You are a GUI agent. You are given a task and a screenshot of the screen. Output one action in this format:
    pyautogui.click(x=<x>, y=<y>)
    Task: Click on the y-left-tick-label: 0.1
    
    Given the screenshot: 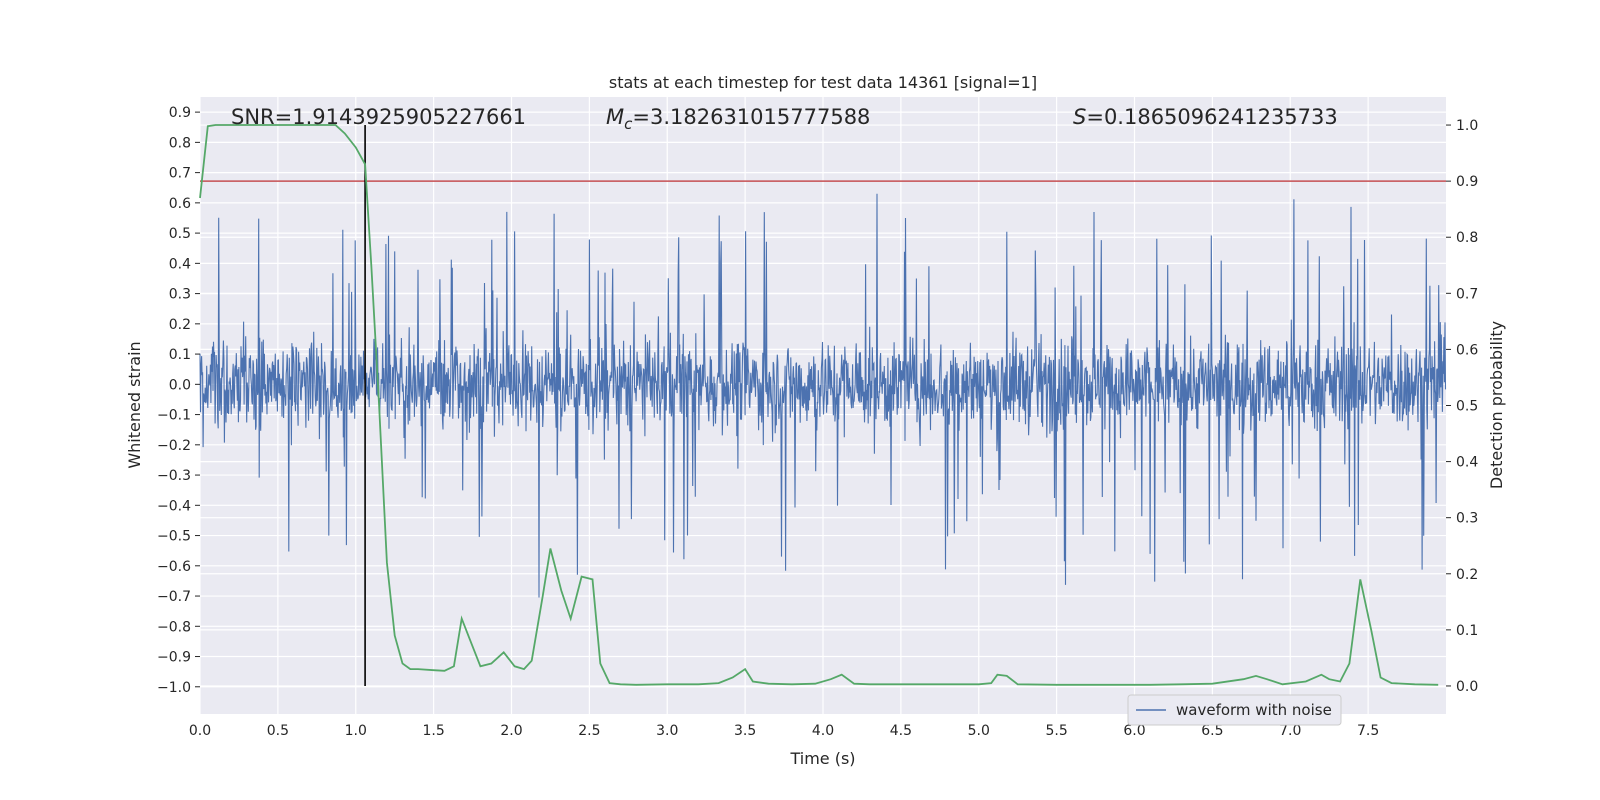 What is the action you would take?
    pyautogui.click(x=180, y=355)
    